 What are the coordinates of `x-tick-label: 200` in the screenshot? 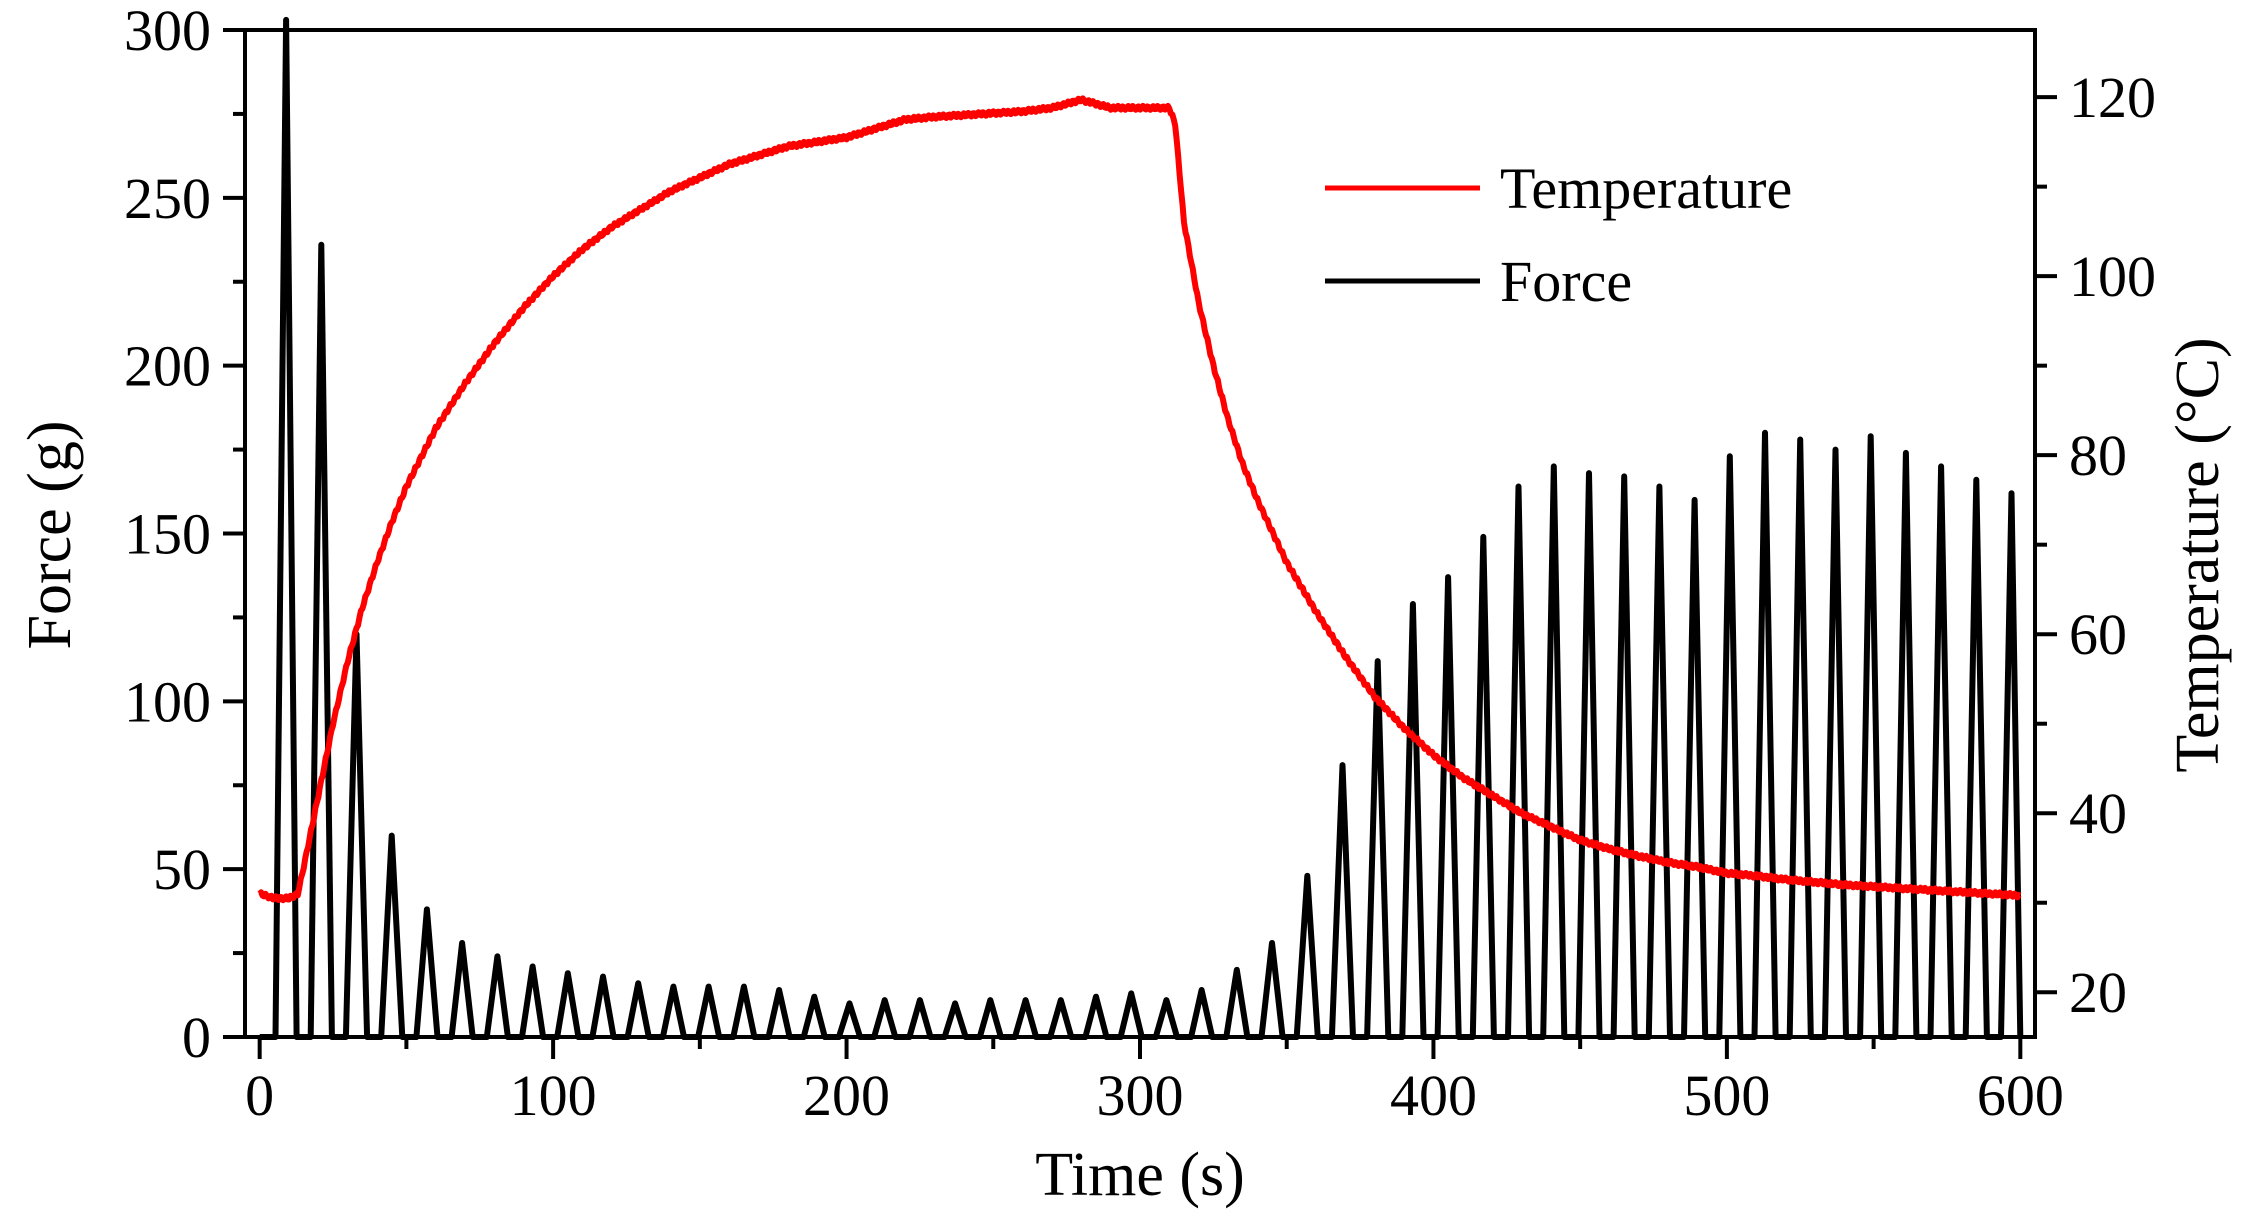 It's located at (846, 1095).